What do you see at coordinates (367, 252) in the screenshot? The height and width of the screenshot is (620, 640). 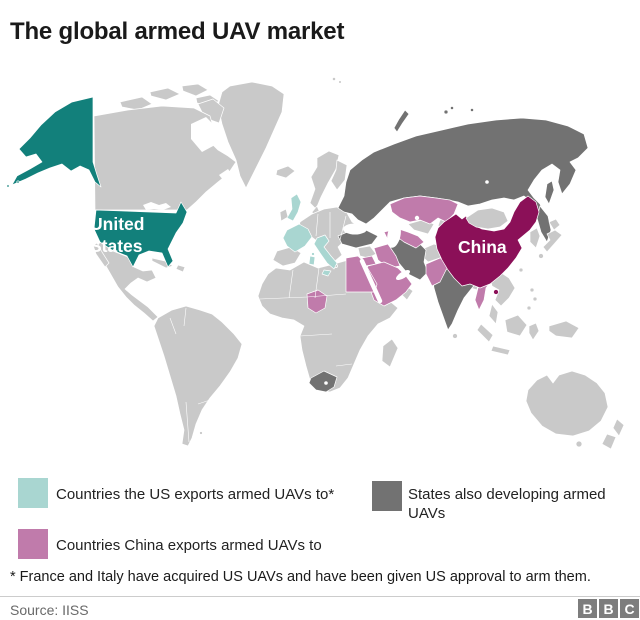 I see `region-levant` at bounding box center [367, 252].